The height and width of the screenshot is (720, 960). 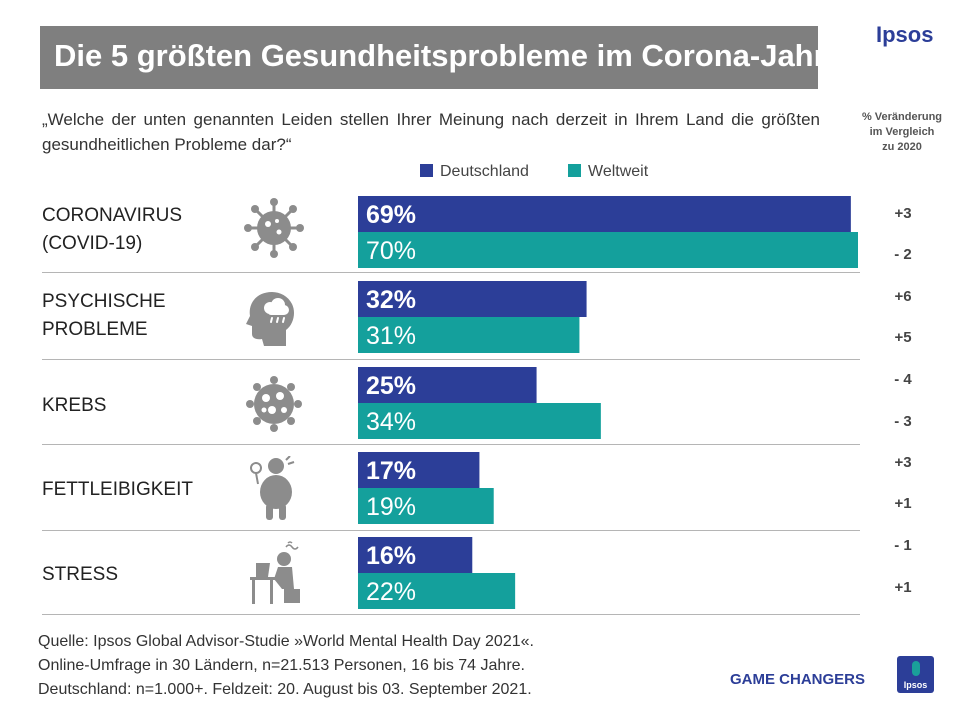 What do you see at coordinates (905, 34) in the screenshot?
I see `brand-name: Ipsos` at bounding box center [905, 34].